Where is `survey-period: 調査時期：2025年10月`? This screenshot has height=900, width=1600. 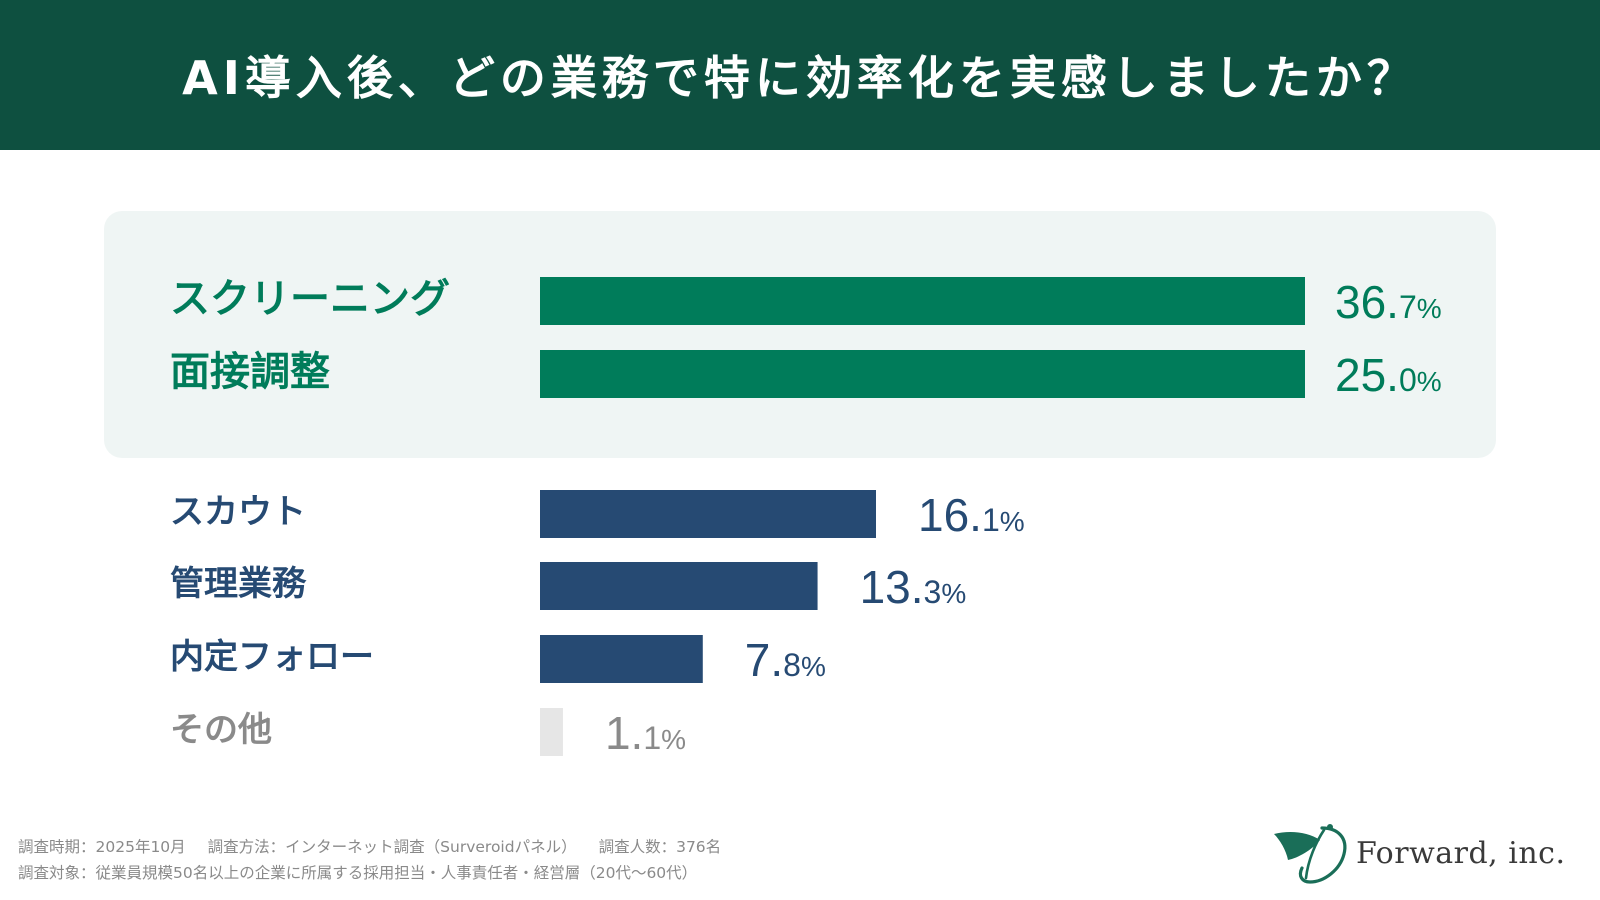
survey-period: 調査時期：2025年10月 is located at coordinates (102, 847).